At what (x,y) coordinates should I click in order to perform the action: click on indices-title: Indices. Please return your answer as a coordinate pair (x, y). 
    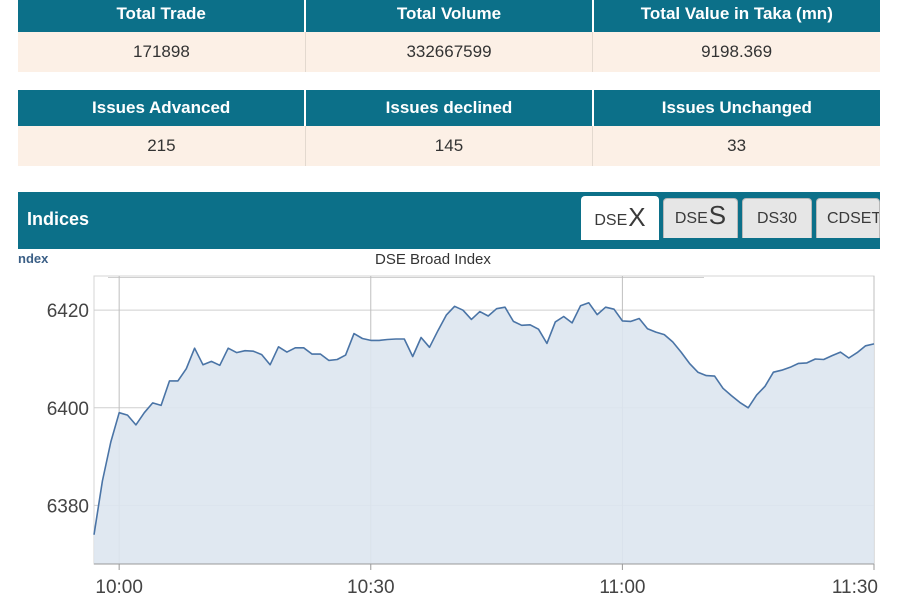
    Looking at the image, I should click on (58, 219).